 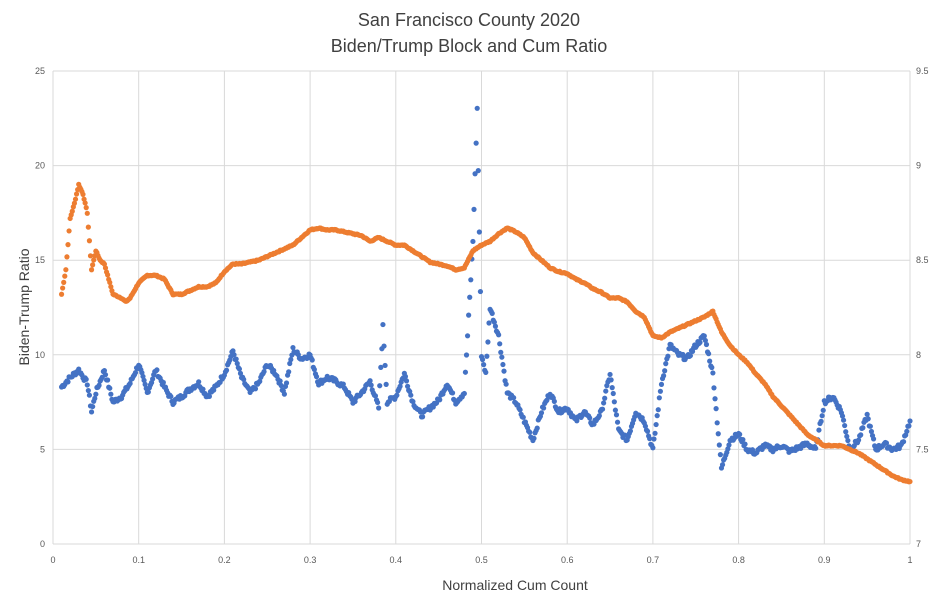 I want to click on x-tick-label: 0.8, so click(x=738, y=560).